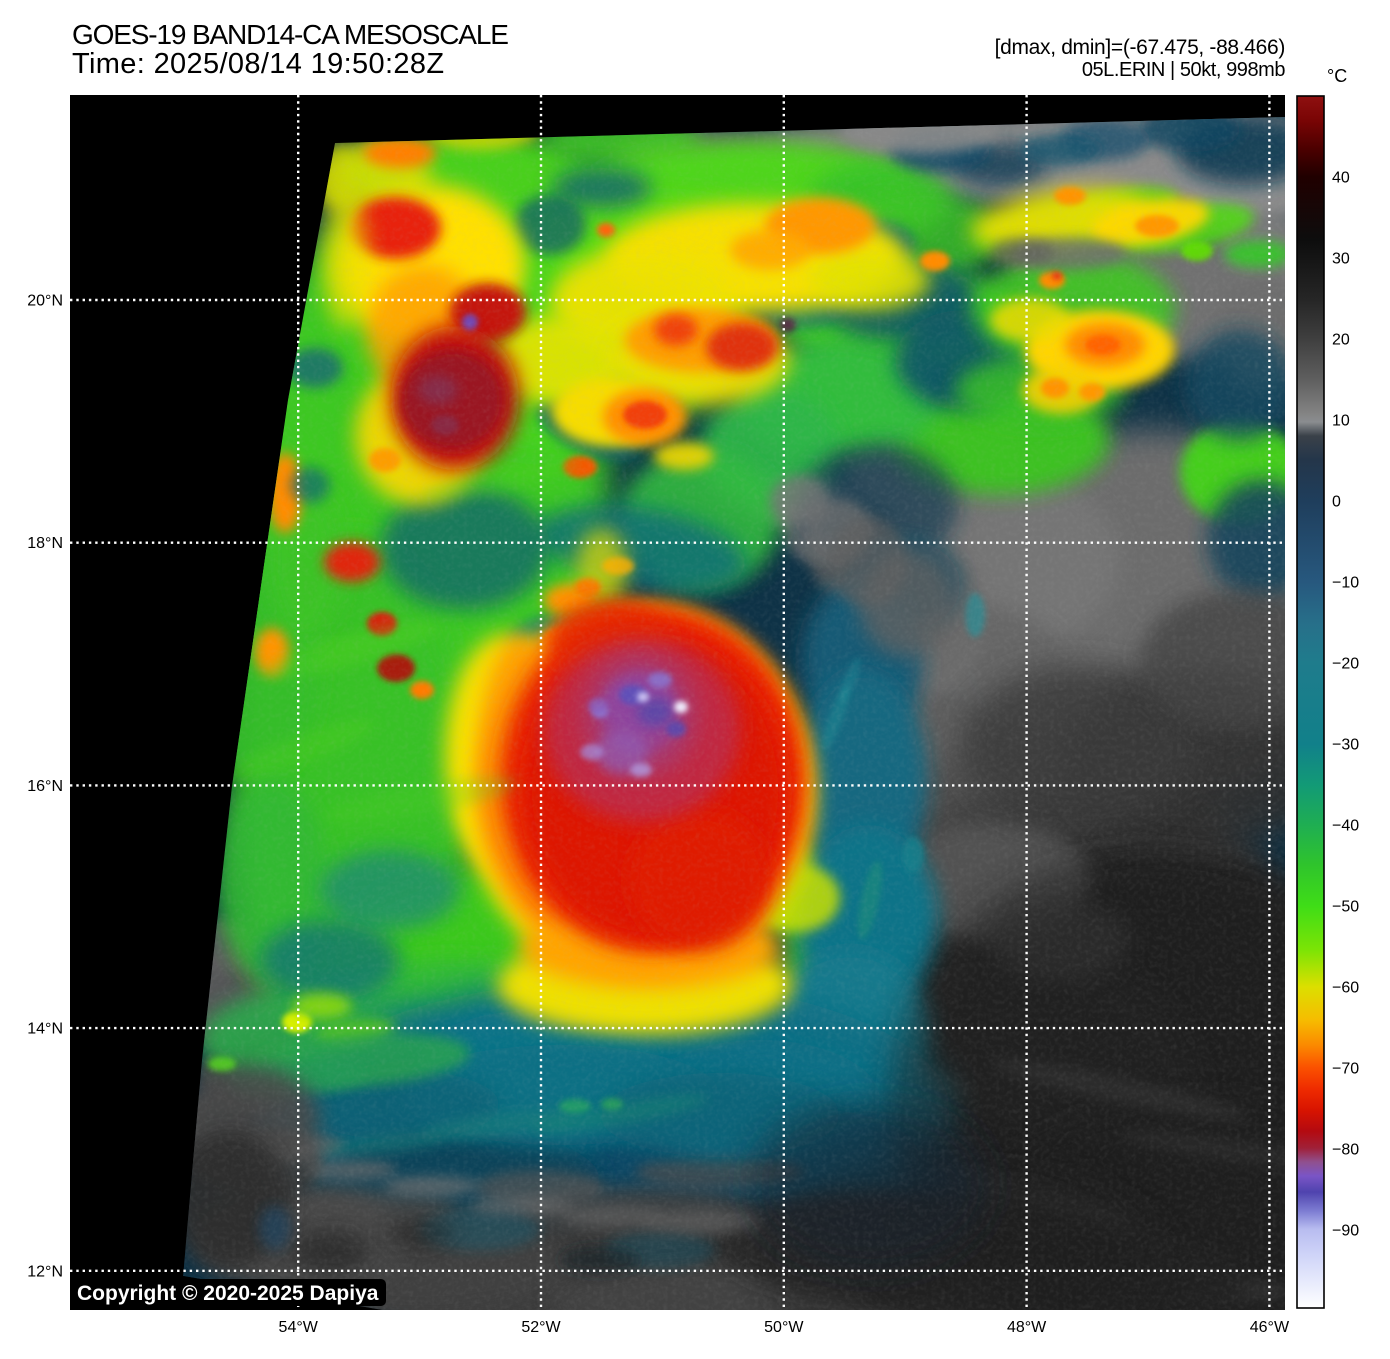  Describe the element at coordinates (1345, 664) in the screenshot. I see `svg-text: −20` at that location.